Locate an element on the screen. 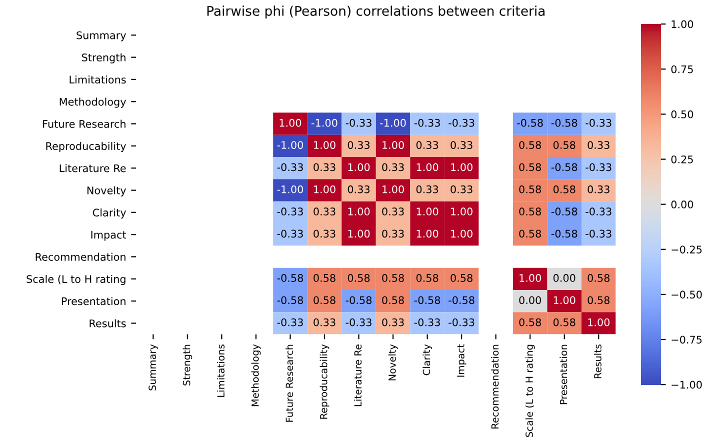 The height and width of the screenshot is (437, 716). x-tick-label: Novelty is located at coordinates (393, 362).